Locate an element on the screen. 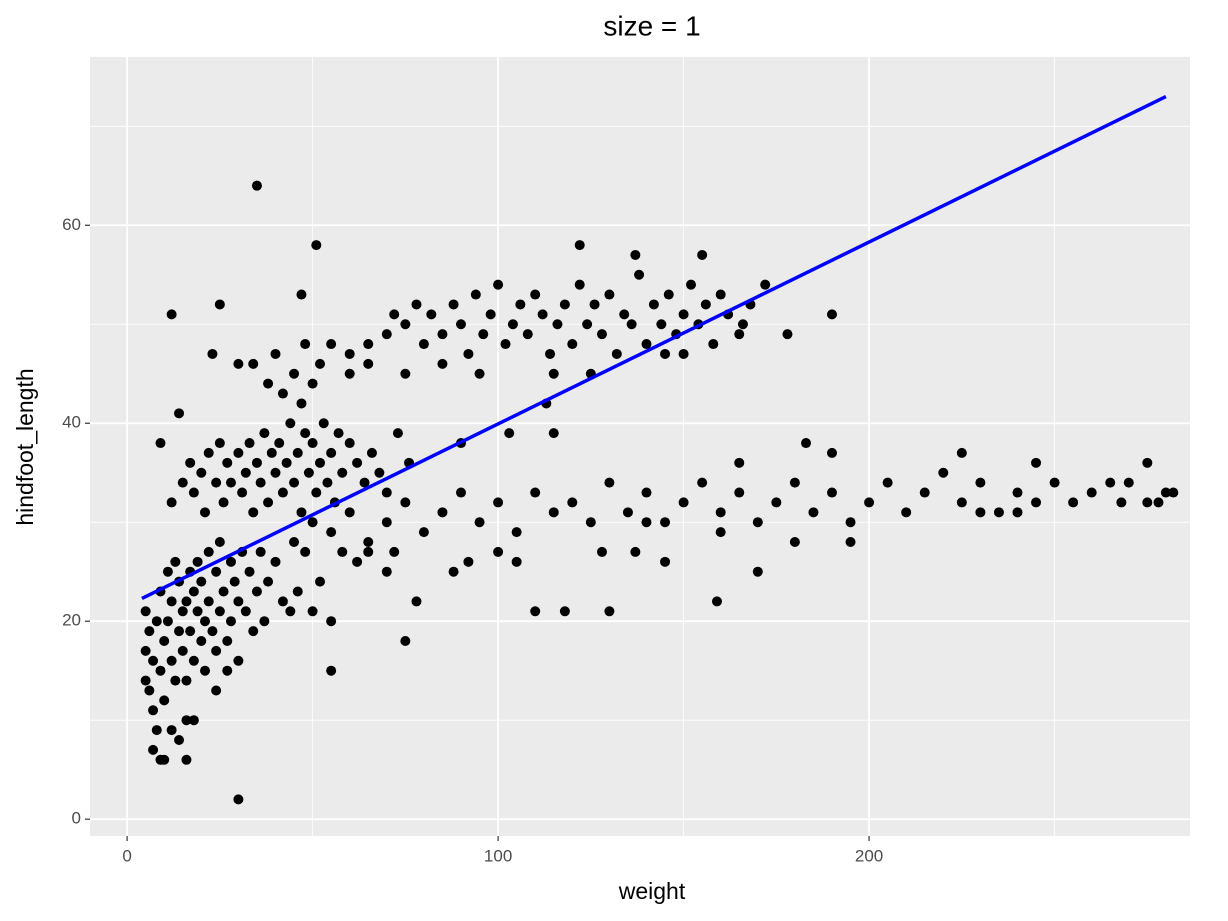  x-tick-label: 100 is located at coordinates (498, 855).